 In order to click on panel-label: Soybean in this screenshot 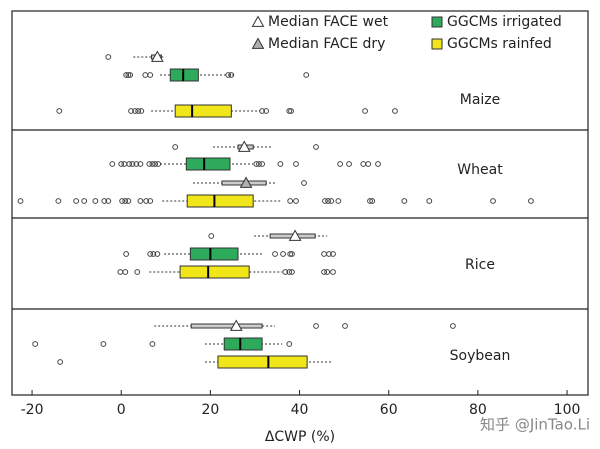, I will do `click(480, 356)`.